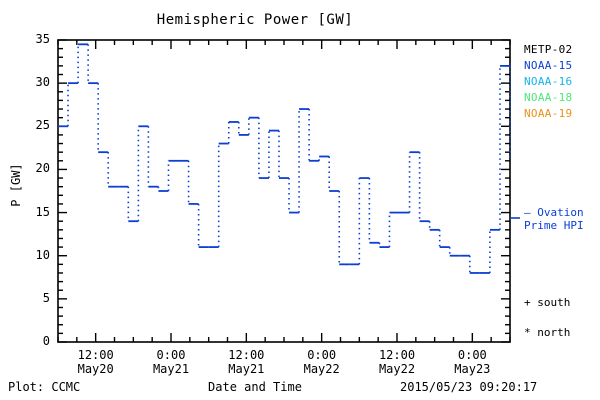 This screenshot has height=400, width=600. I want to click on x-tick-label: 12:00 May22, so click(397, 362).